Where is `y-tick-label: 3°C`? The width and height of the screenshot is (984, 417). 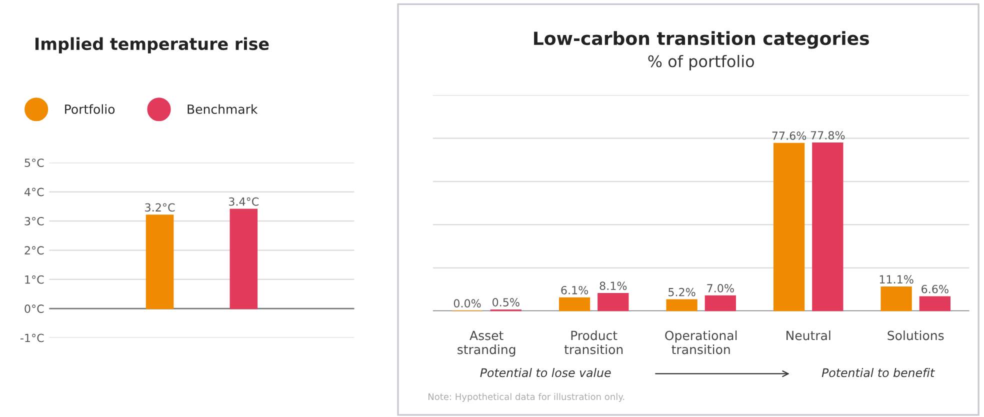 y-tick-label: 3°C is located at coordinates (34, 221).